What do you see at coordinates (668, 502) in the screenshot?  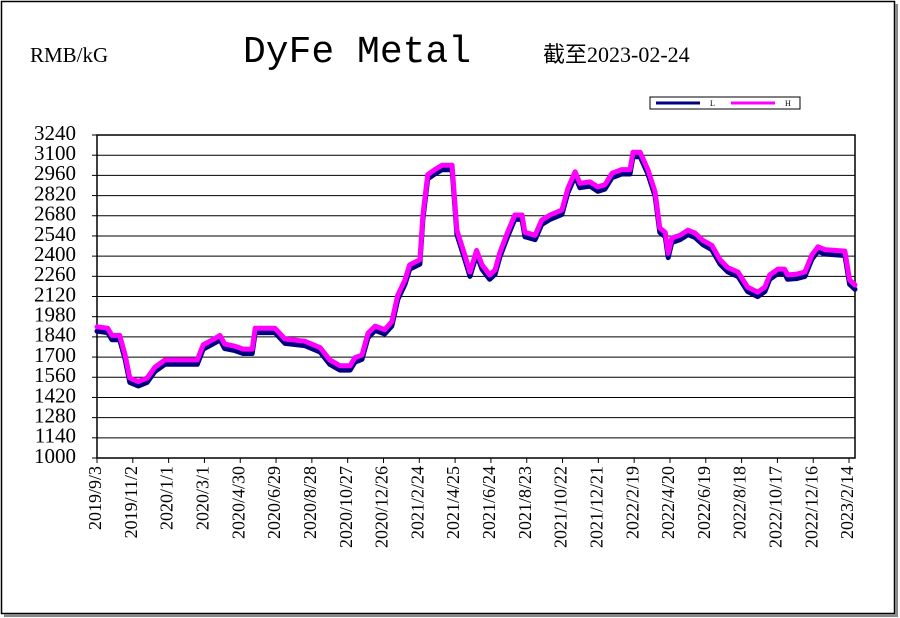 I see `x-tick-label: 2022/4/20` at bounding box center [668, 502].